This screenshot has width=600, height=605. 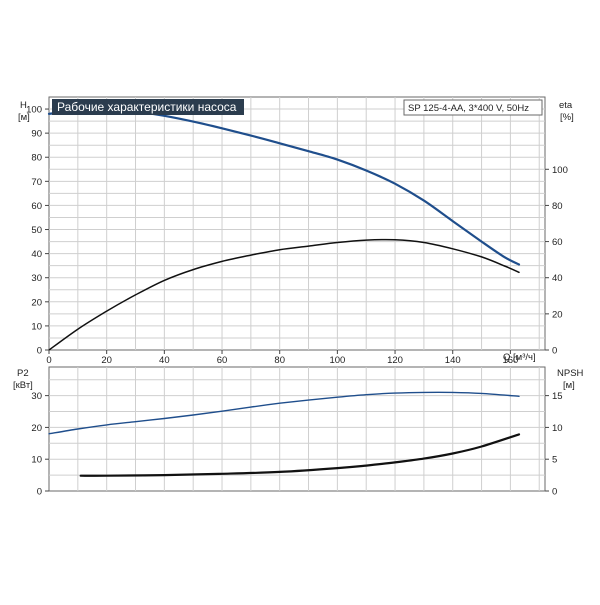 What do you see at coordinates (36, 134) in the screenshot?
I see `head-tick-label: 90` at bounding box center [36, 134].